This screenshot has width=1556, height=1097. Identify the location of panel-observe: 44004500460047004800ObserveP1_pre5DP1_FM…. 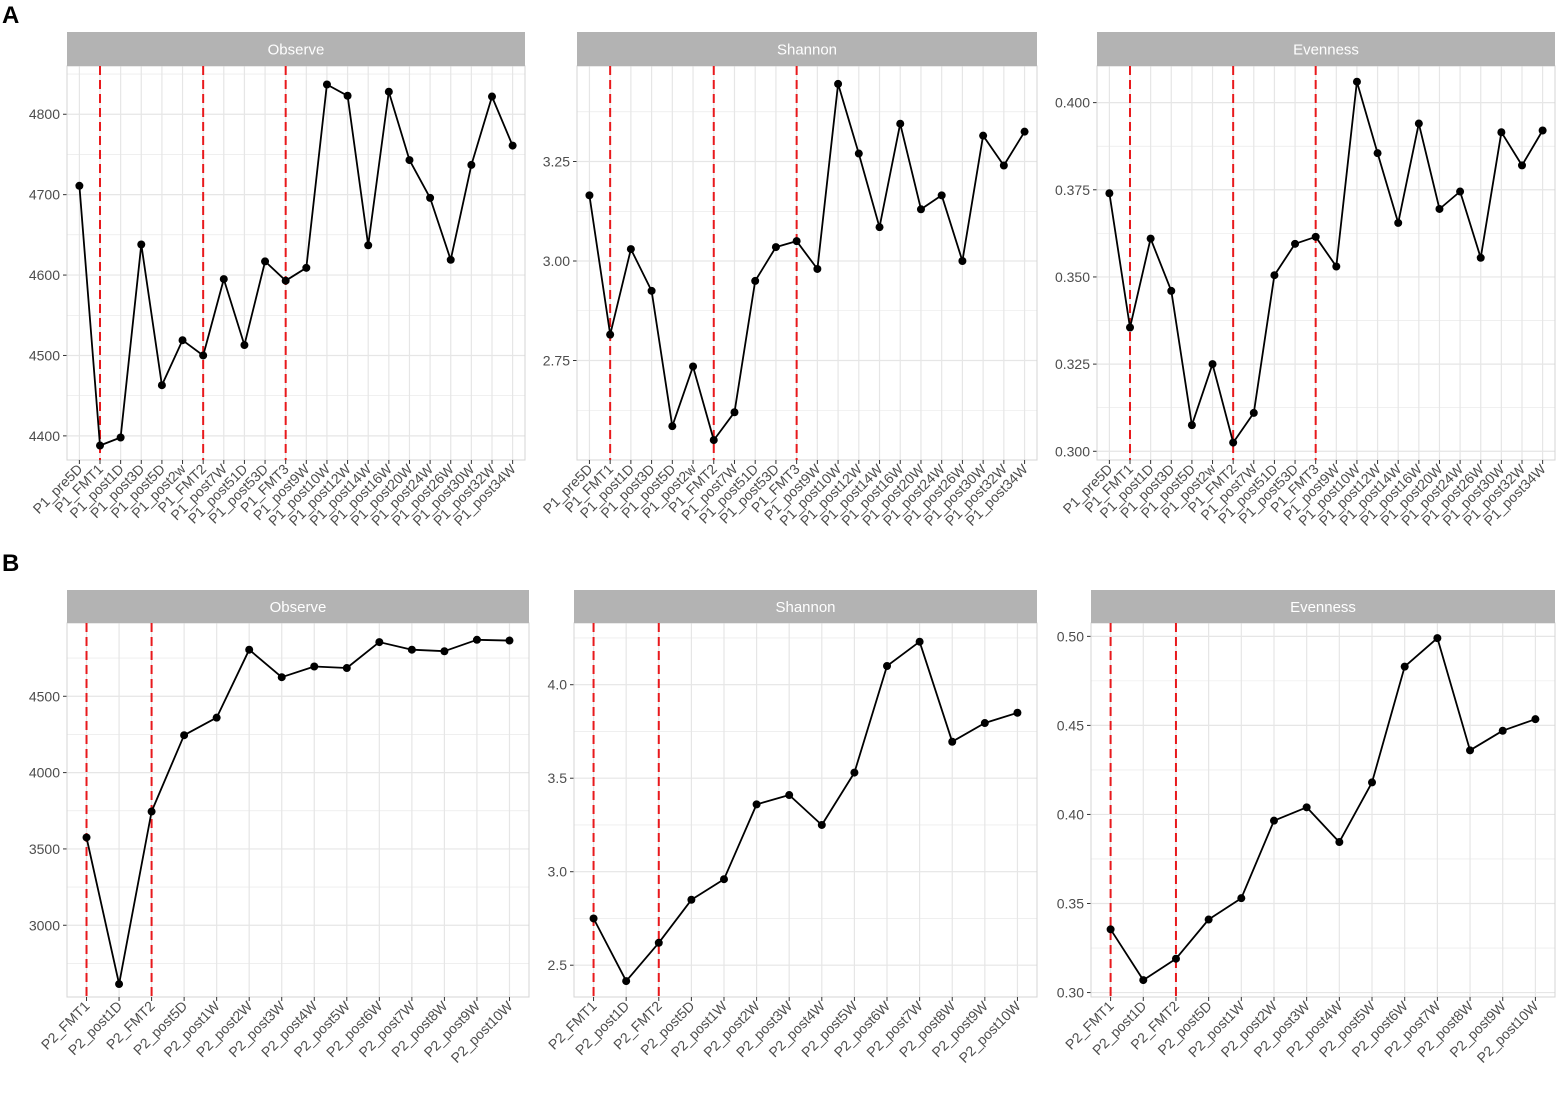
(277, 280).